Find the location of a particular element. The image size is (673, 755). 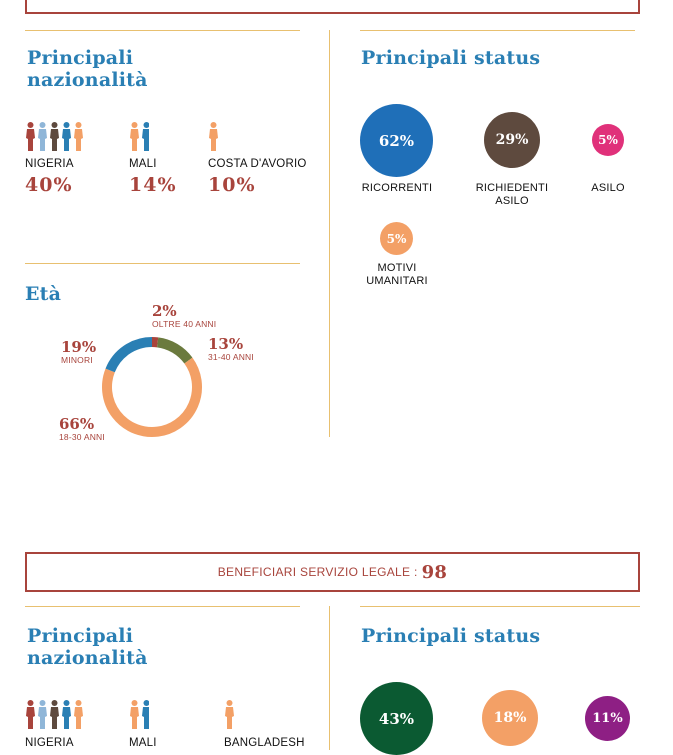

status-label: ASILO is located at coordinates (608, 188).